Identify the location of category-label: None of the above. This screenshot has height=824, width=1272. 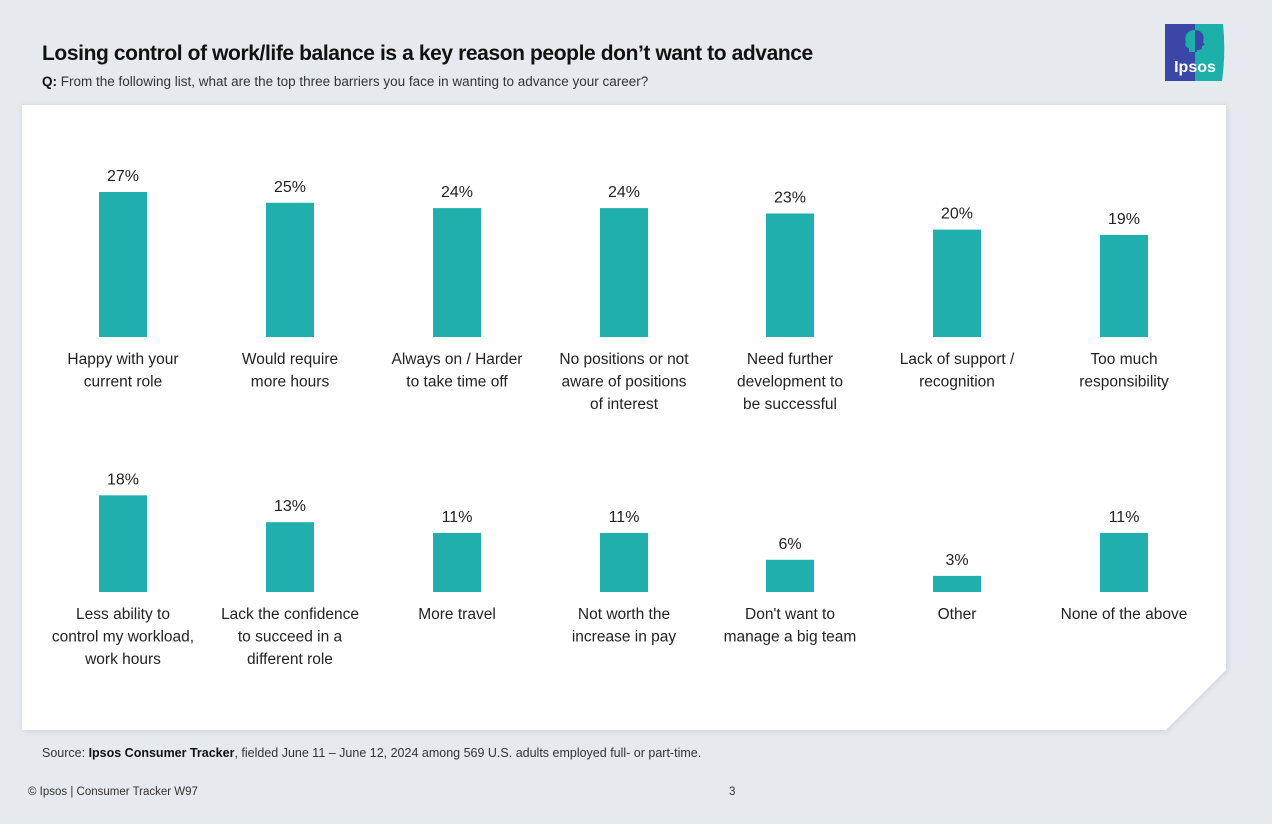
(1124, 614).